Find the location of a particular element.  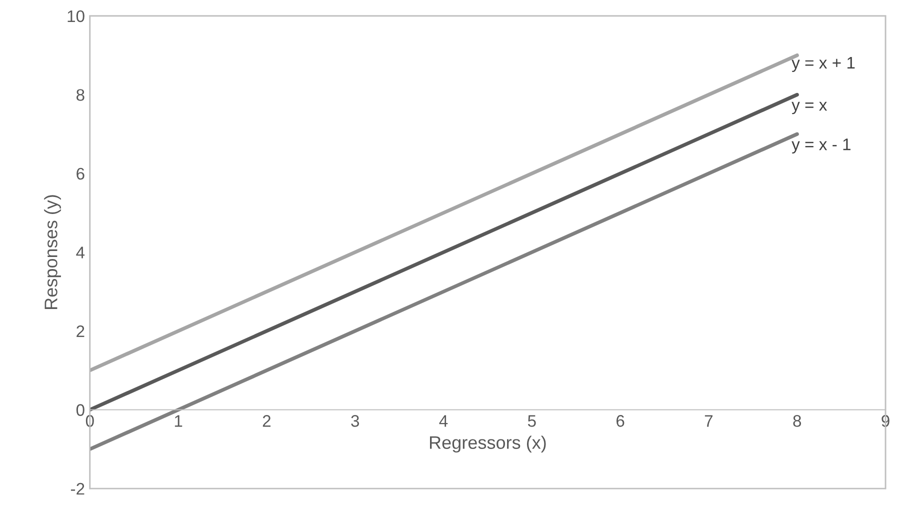

y-tick-label: 10 is located at coordinates (76, 16).